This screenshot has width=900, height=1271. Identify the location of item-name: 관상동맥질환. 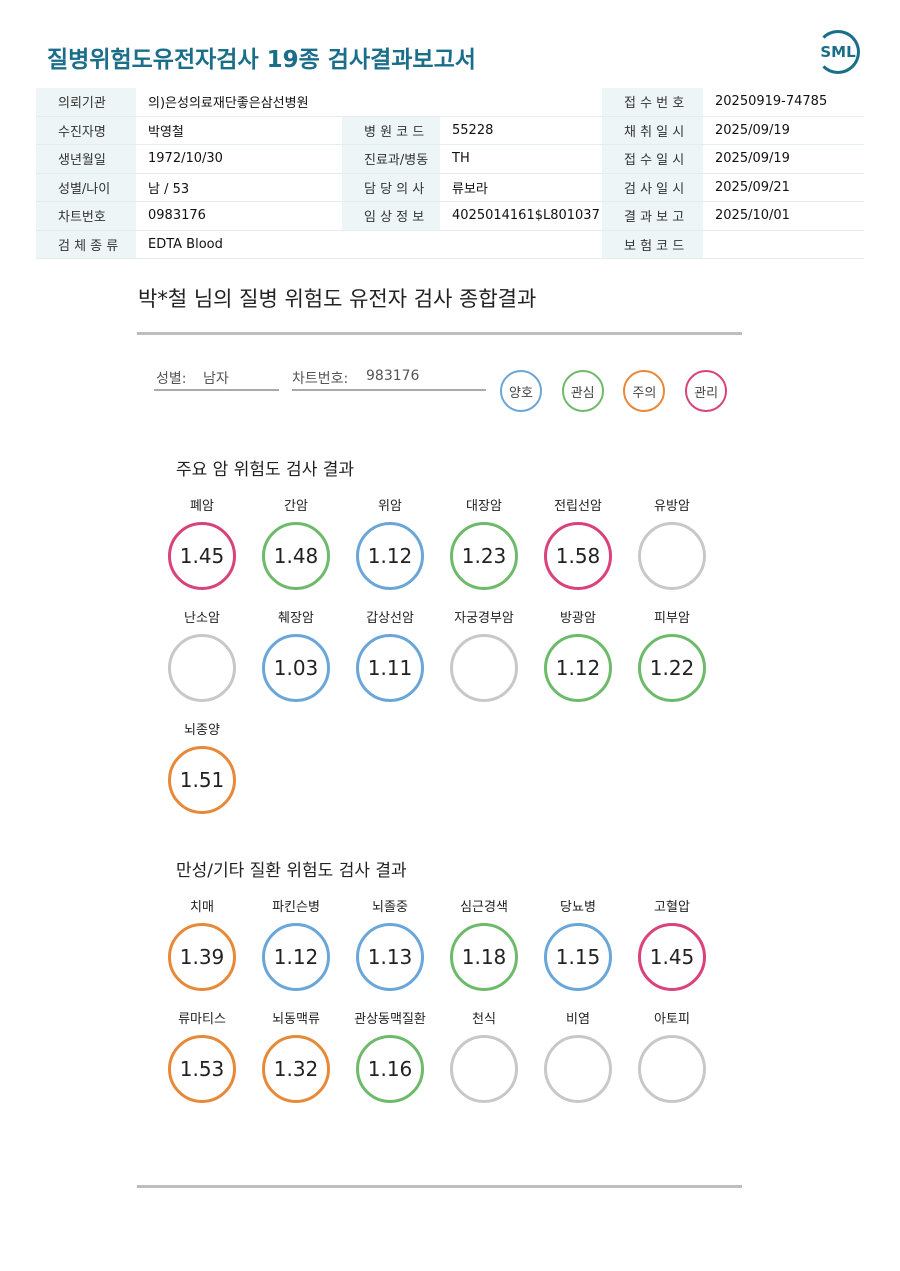
(390, 1019).